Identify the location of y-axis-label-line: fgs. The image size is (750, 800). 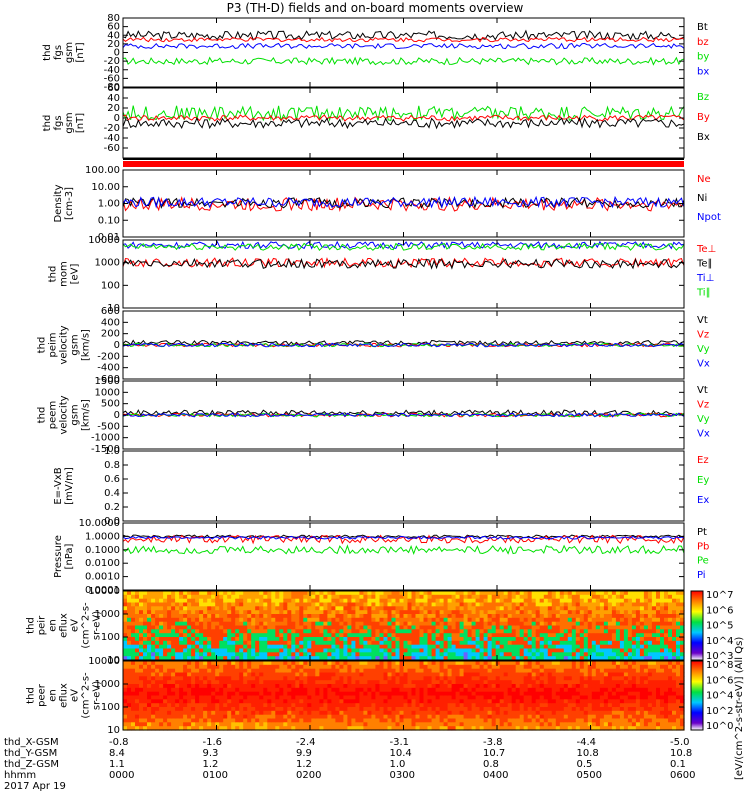
(58, 122).